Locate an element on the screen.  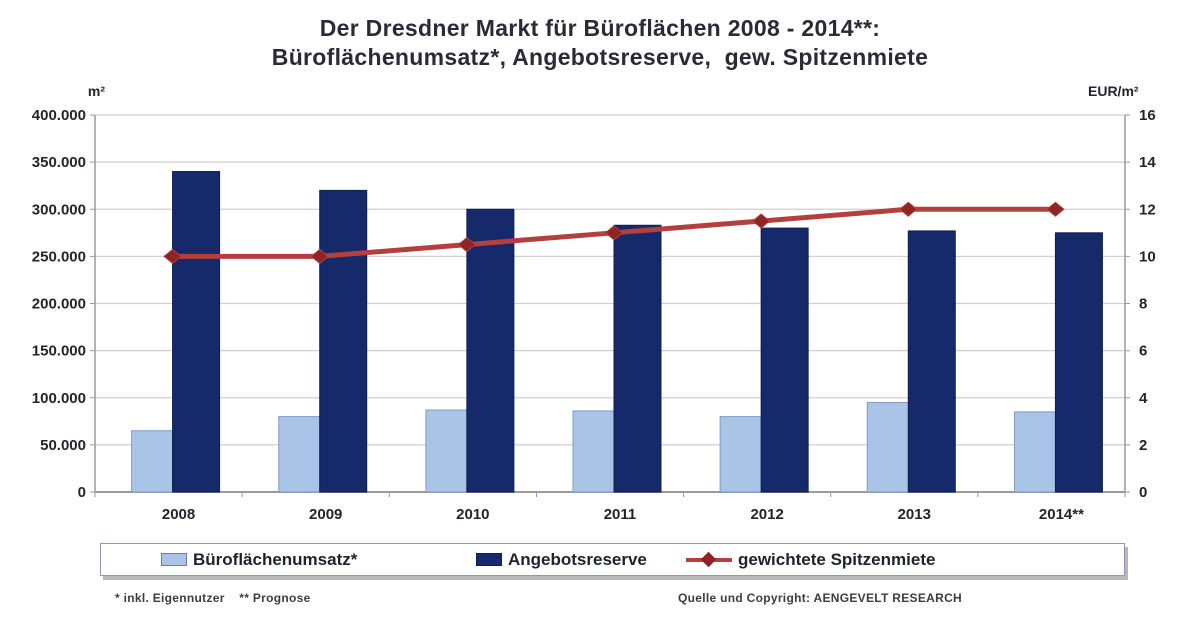
left-axis-tick-label: 150.000 is located at coordinates (59, 351).